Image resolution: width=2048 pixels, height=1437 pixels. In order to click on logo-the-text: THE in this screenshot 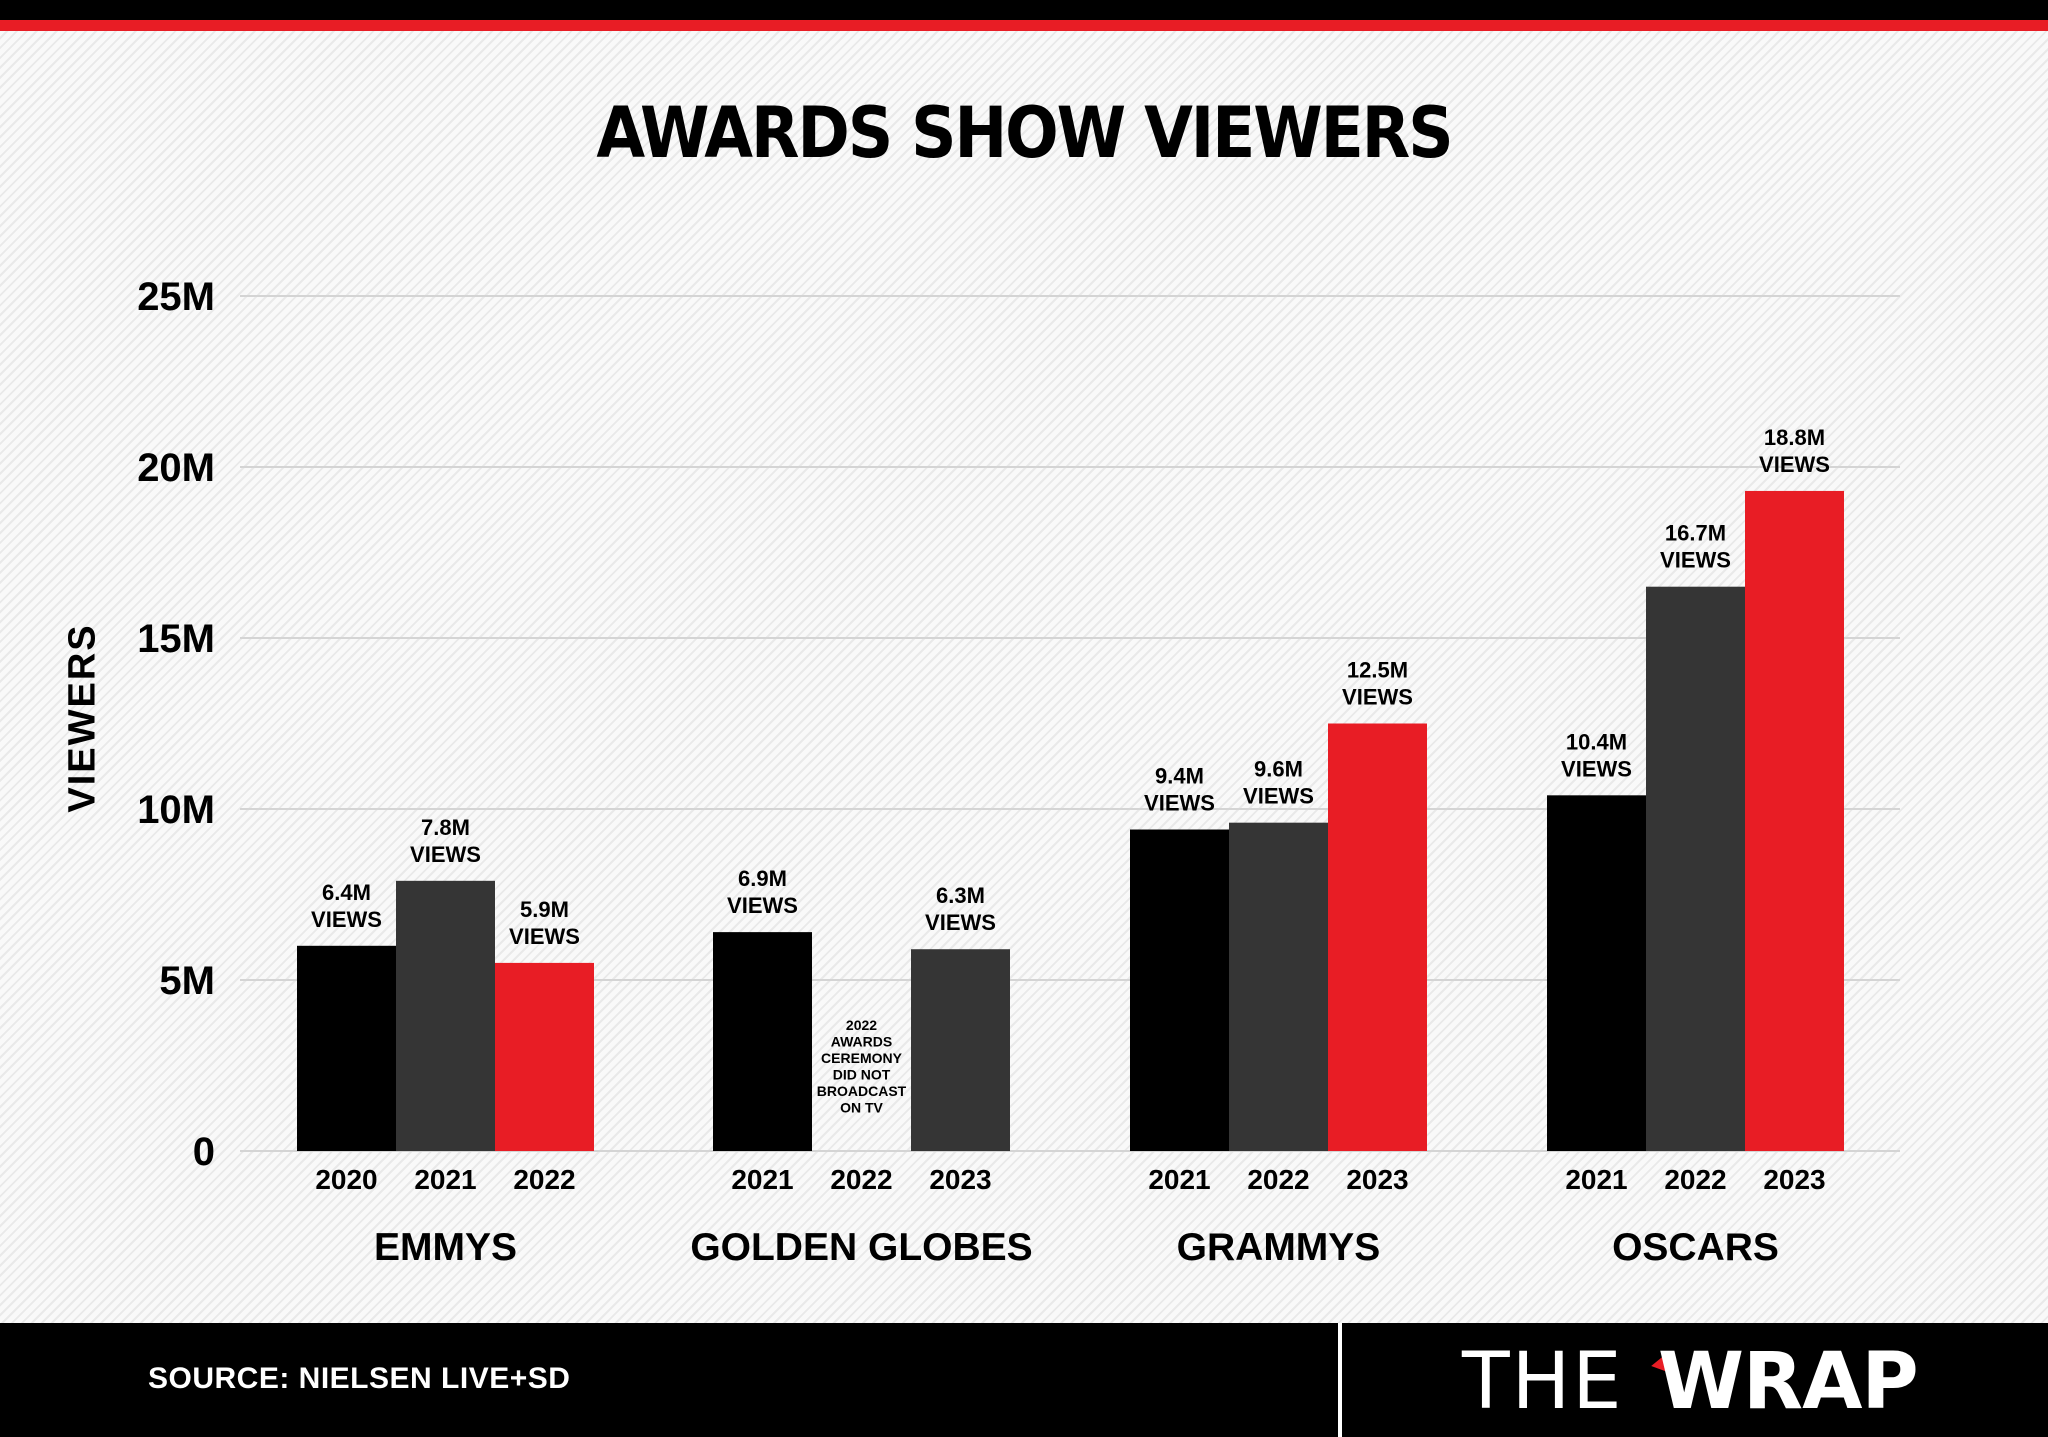, I will do `click(1543, 1382)`.